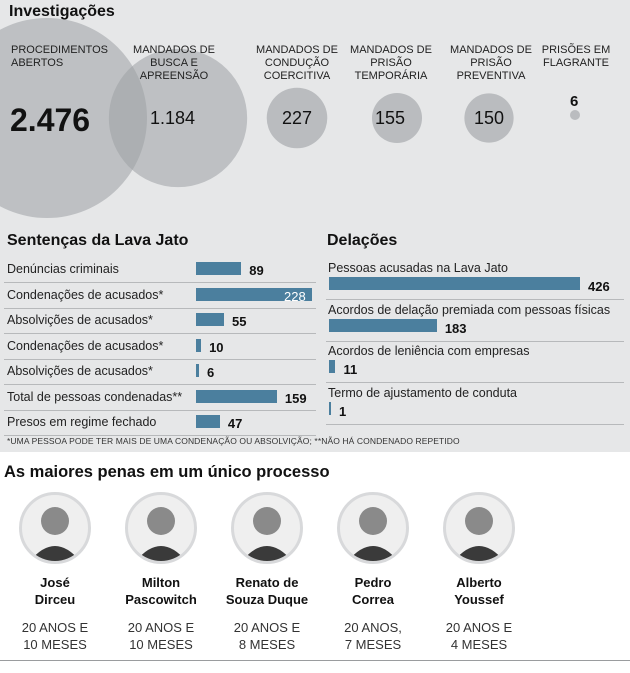 This screenshot has width=630, height=673. What do you see at coordinates (373, 644) in the screenshot?
I see `person-sentence: 7 MESES` at bounding box center [373, 644].